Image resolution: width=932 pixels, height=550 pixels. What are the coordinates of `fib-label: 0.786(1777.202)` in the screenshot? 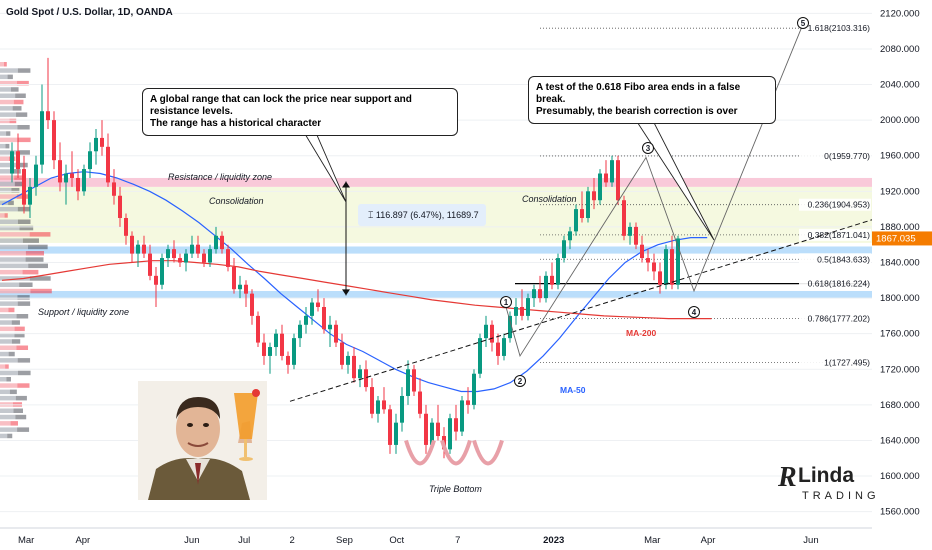 It's located at (839, 318).